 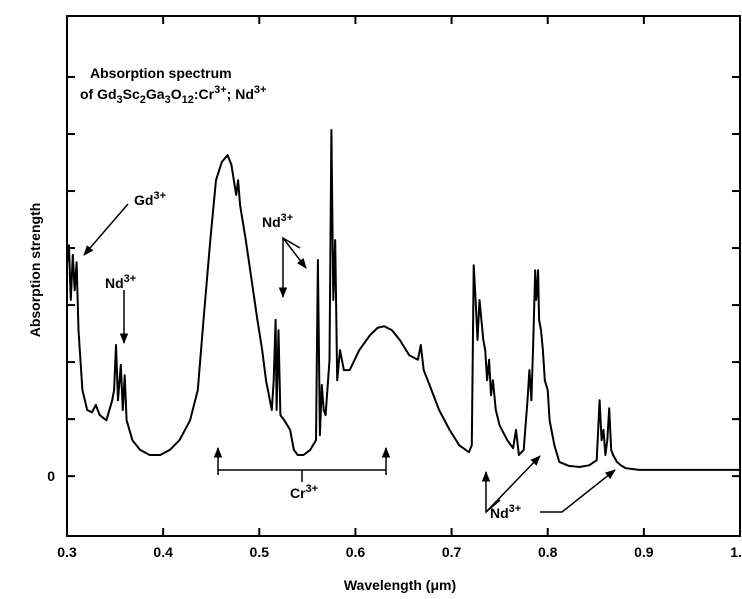 I want to click on text-part: 12, so click(x=188, y=100).